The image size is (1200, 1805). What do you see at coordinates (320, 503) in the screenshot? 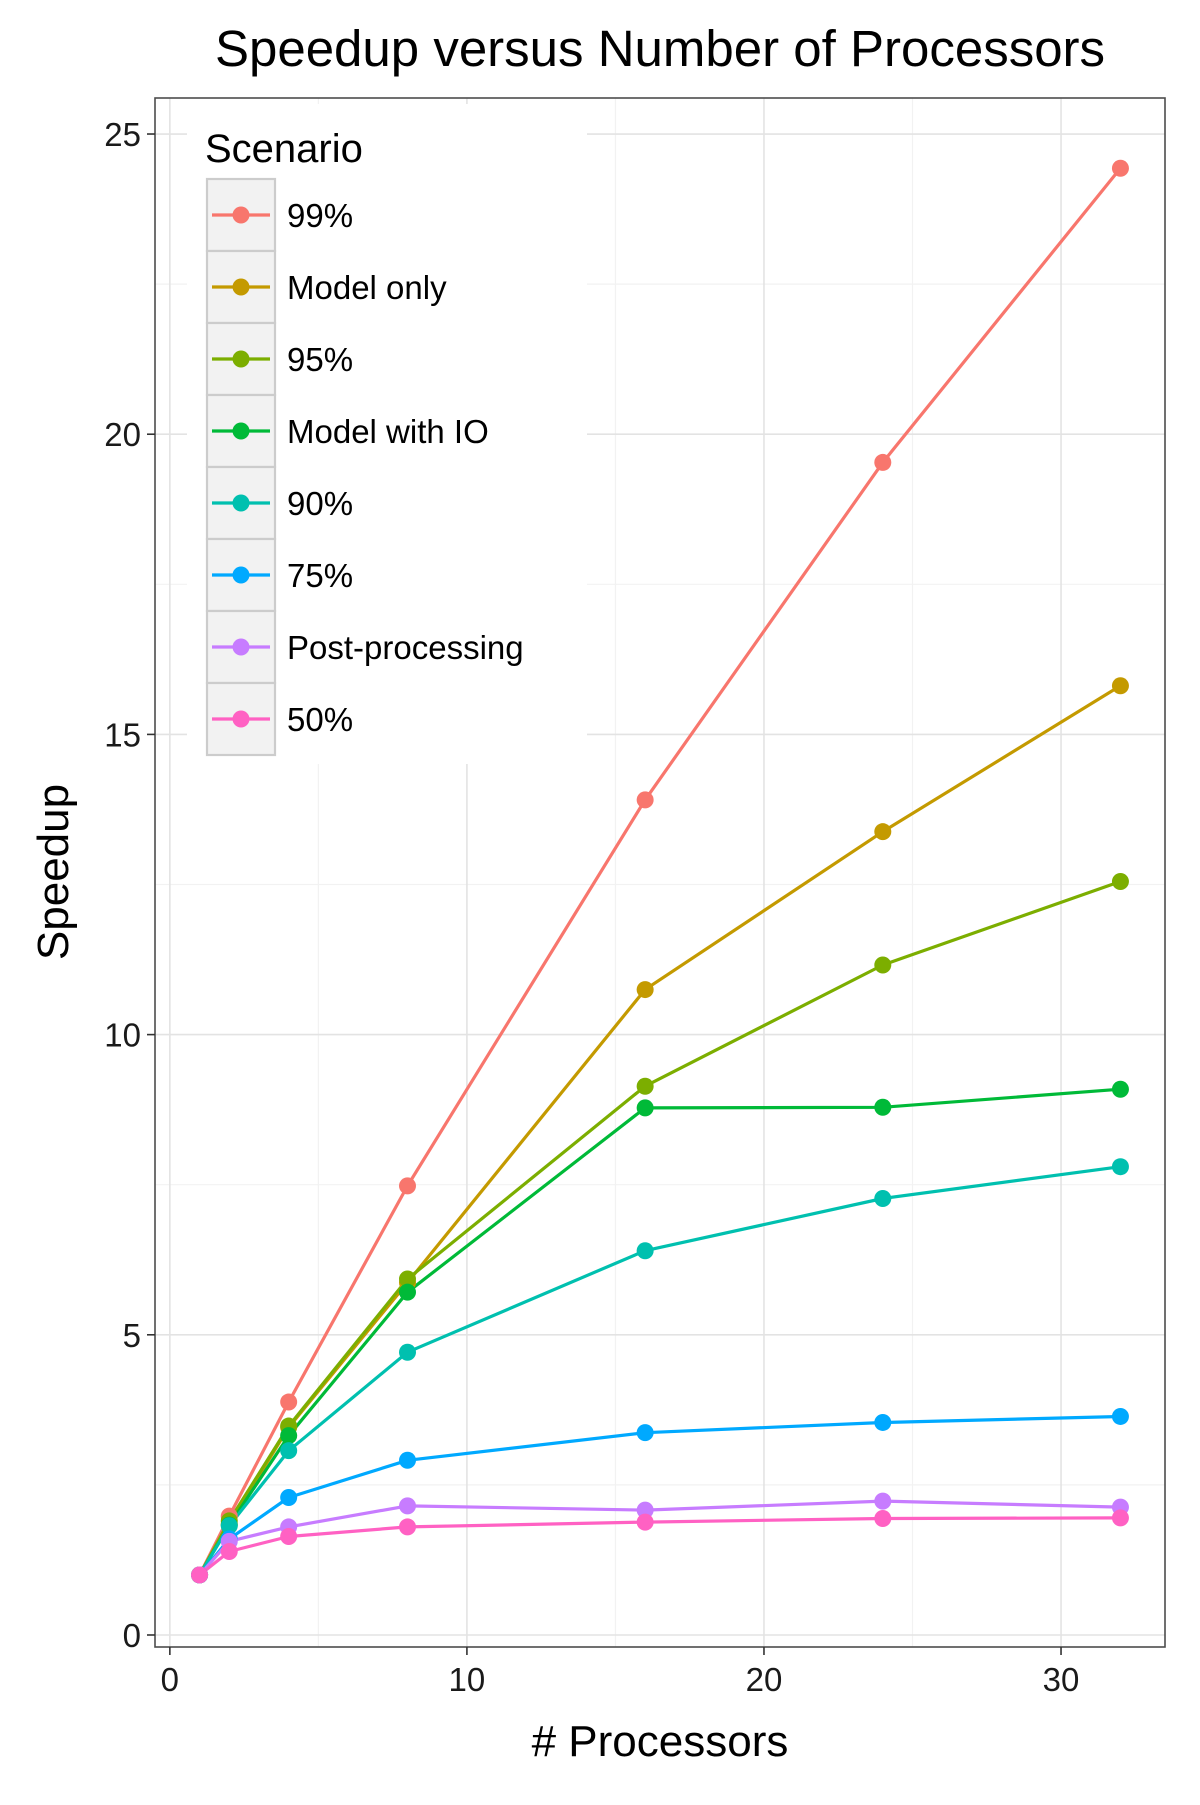
I see `legend-label: 90%` at bounding box center [320, 503].